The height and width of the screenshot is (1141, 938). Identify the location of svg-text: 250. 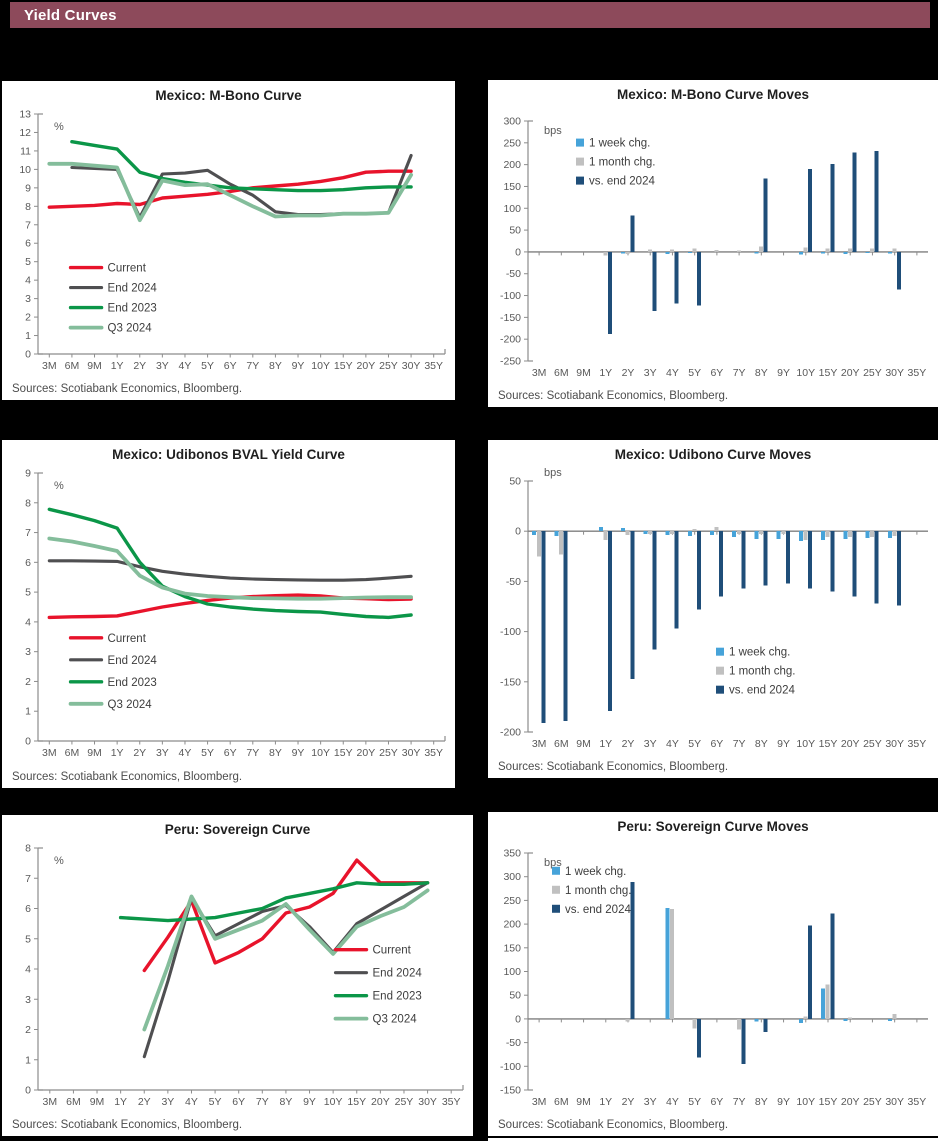
(512, 144).